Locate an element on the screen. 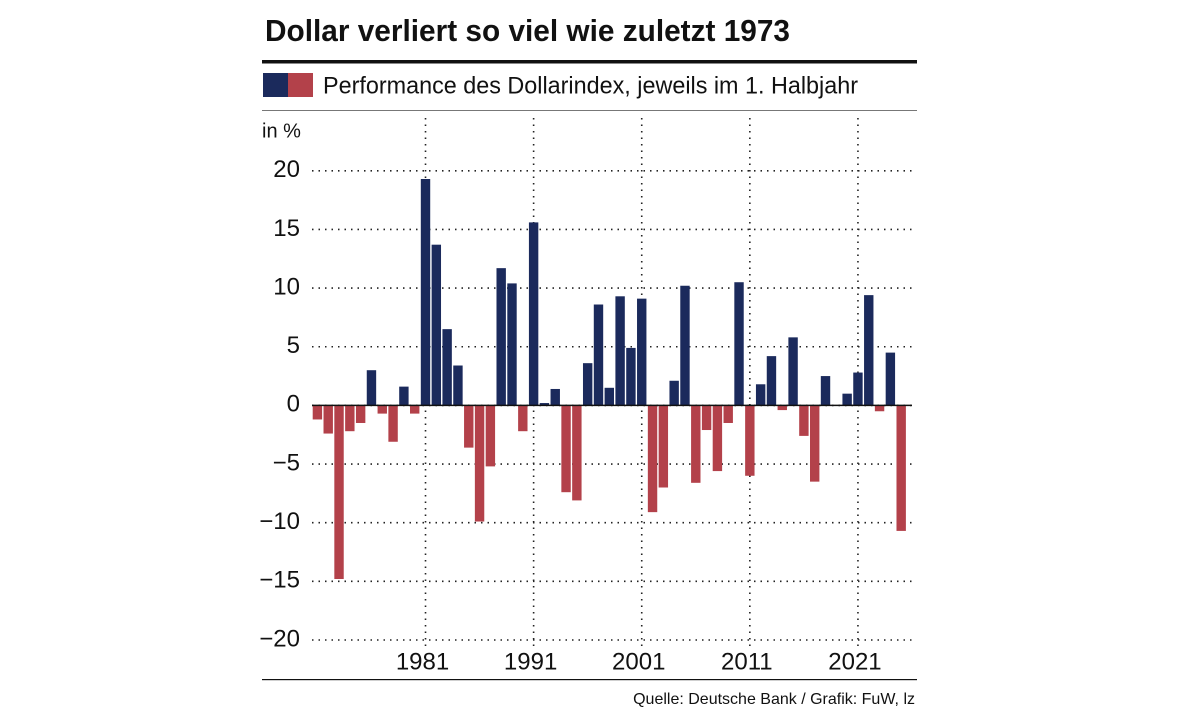 The width and height of the screenshot is (1179, 718). x-tick-label: 2001 is located at coordinates (638, 661).